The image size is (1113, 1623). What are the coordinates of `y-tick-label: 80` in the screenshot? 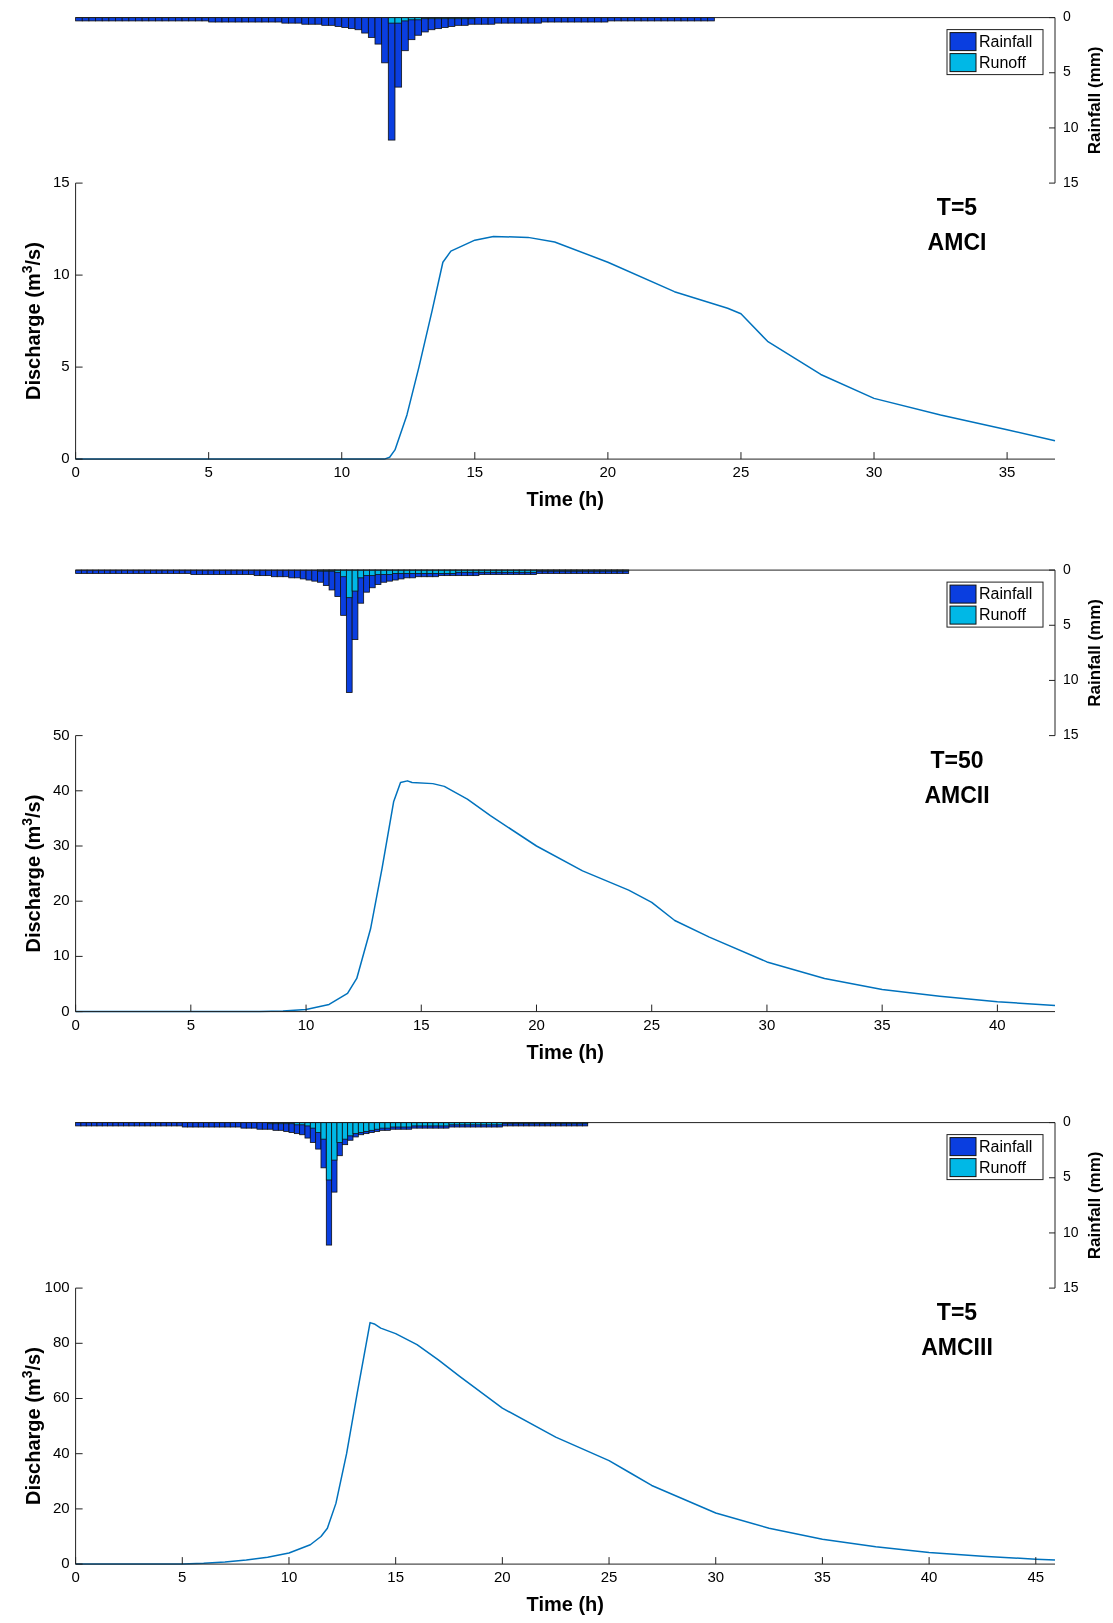 It's located at (61, 1342).